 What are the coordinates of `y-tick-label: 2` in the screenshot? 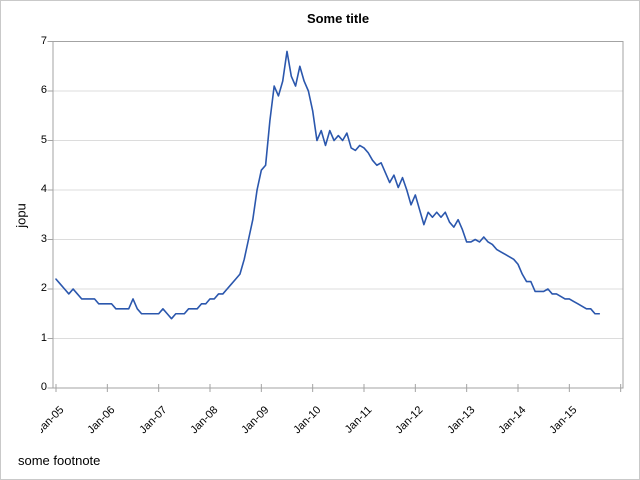 It's located at (43, 288).